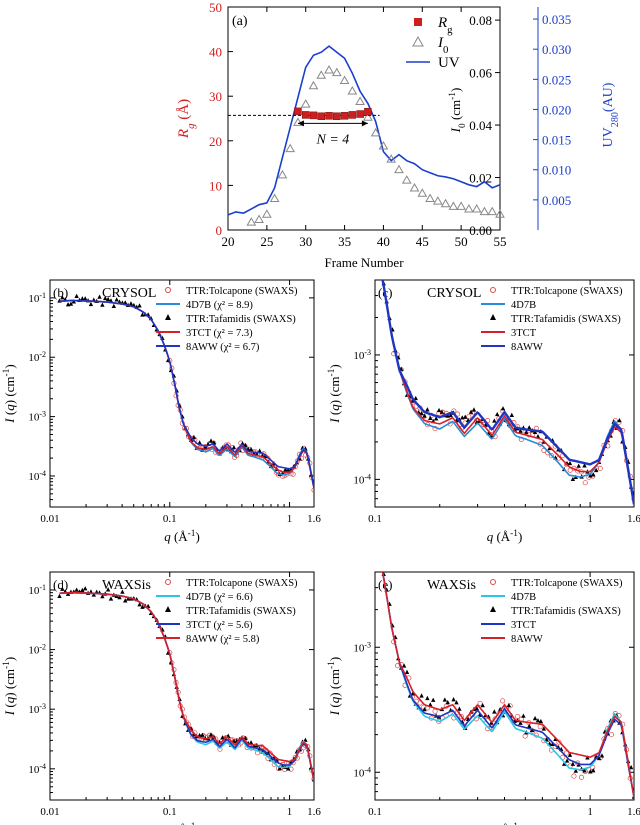 The height and width of the screenshot is (825, 640). Describe the element at coordinates (344, 241) in the screenshot. I see `x-tick-label: 35` at that location.